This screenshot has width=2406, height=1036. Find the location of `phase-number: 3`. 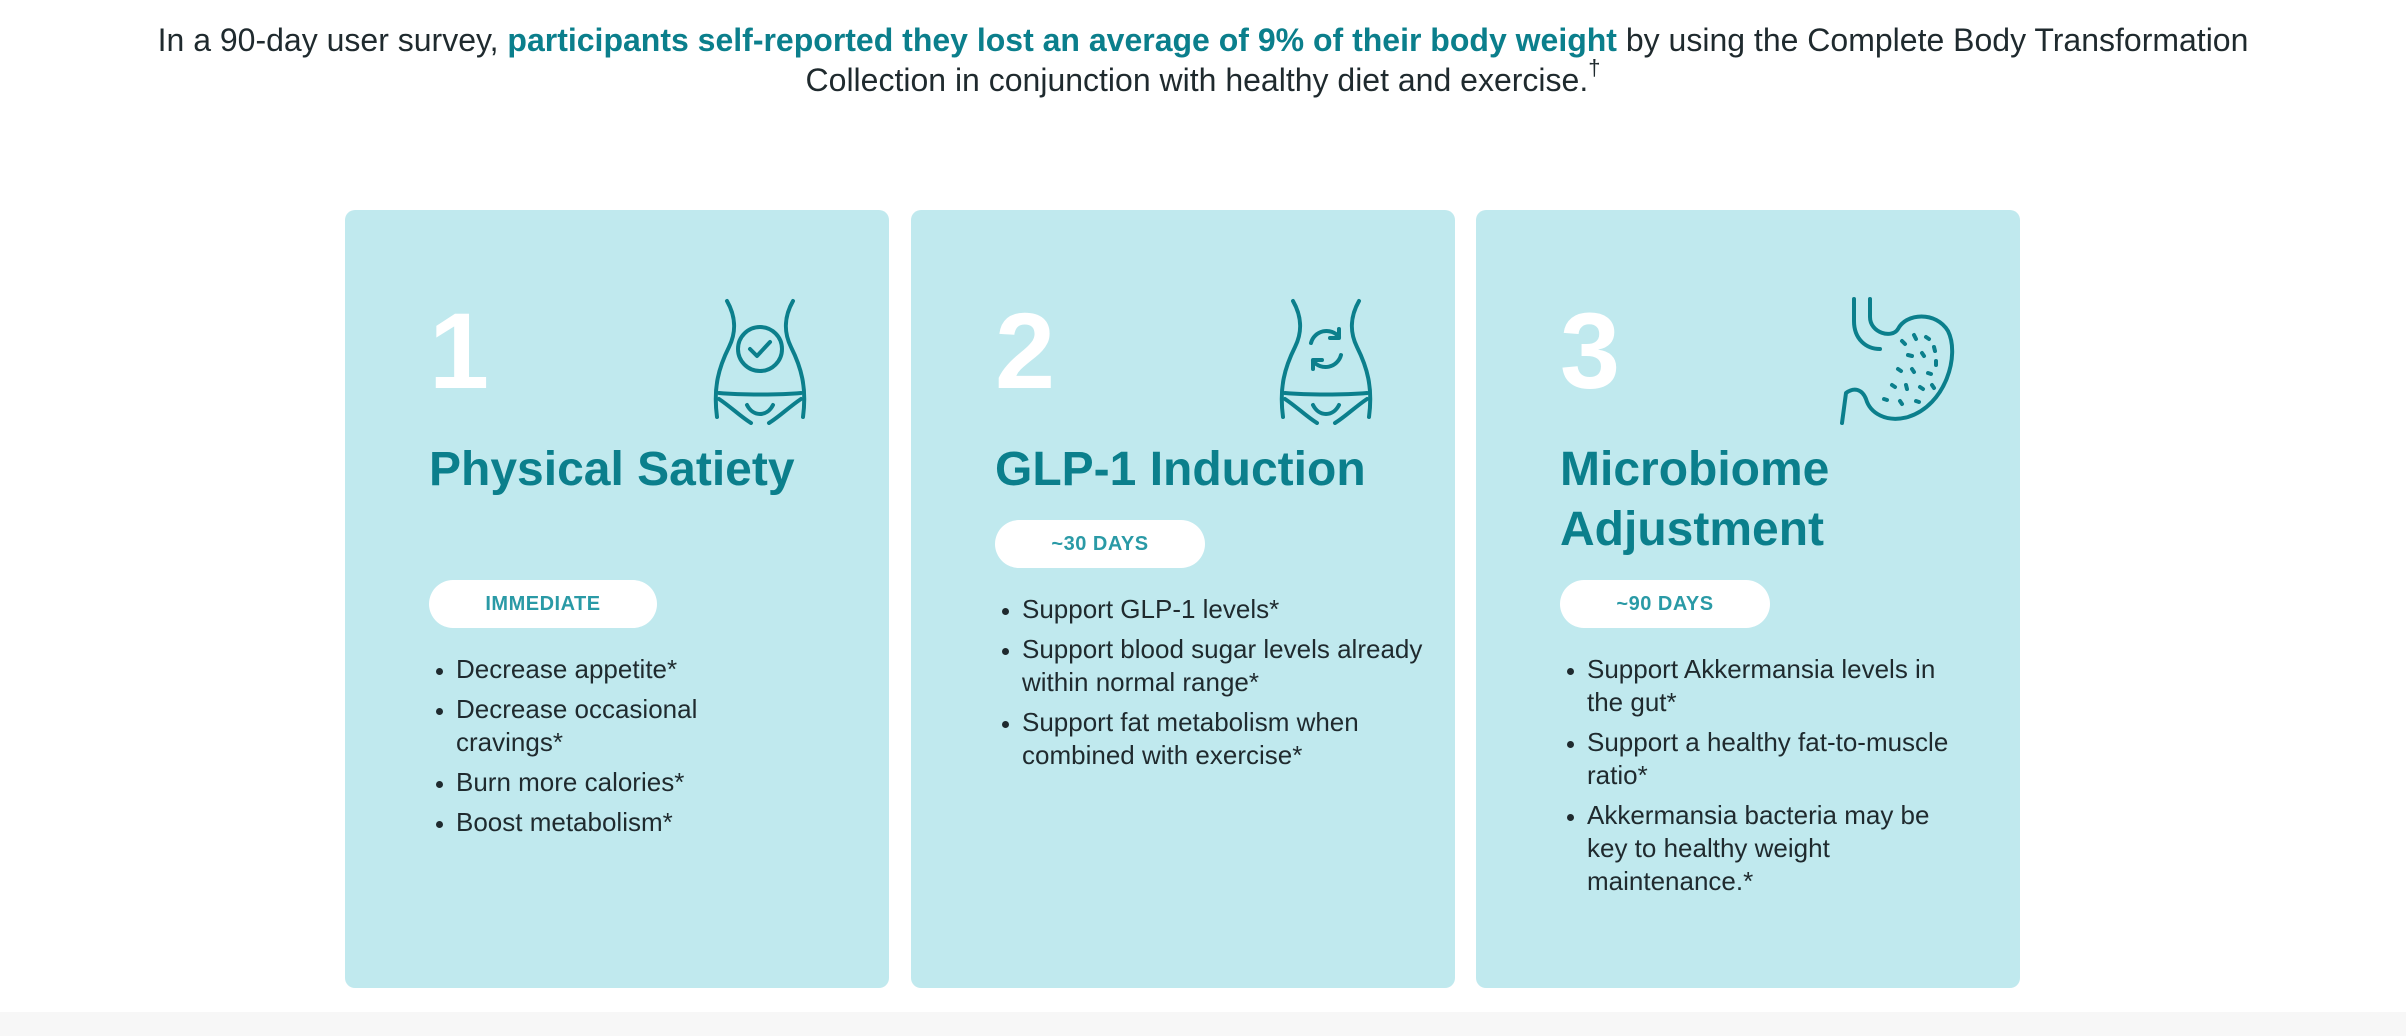

phase-number: 3 is located at coordinates (1590, 350).